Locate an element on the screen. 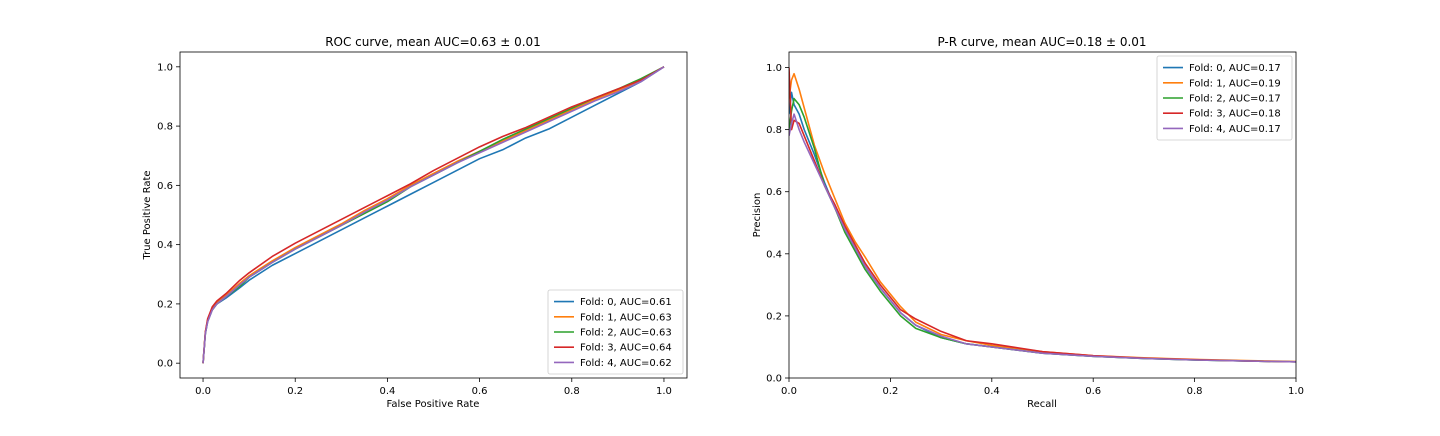 The width and height of the screenshot is (1440, 436). roc-ylabel: True Positive Rate is located at coordinates (147, 215).